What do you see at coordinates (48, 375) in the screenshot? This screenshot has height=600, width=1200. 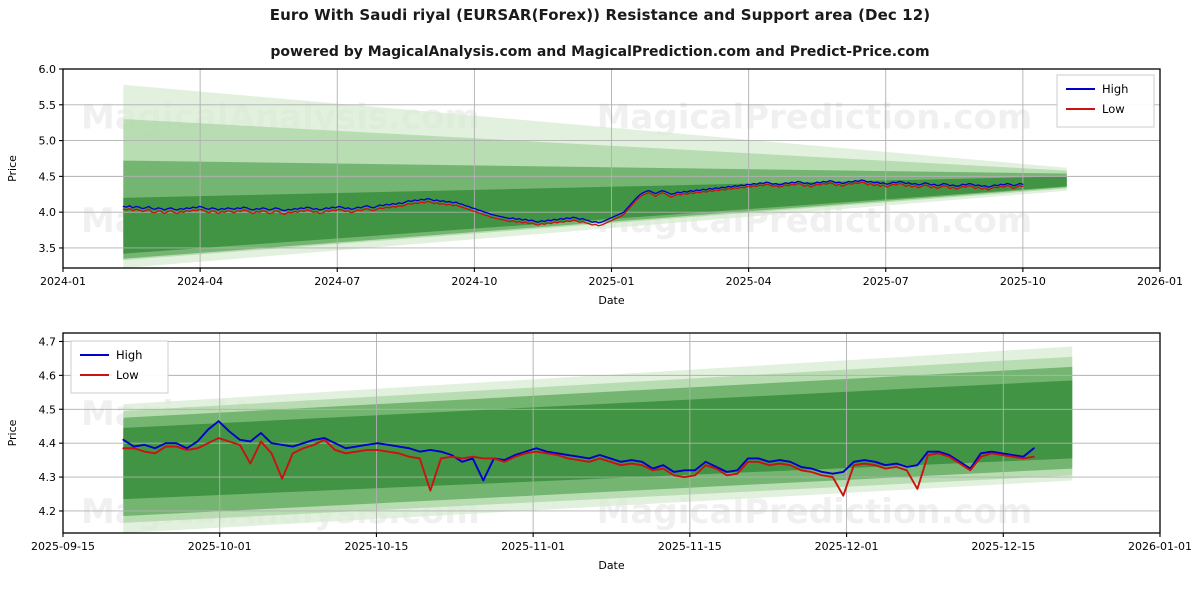 I see `y-axis-tick-label: 4.6` at bounding box center [48, 375].